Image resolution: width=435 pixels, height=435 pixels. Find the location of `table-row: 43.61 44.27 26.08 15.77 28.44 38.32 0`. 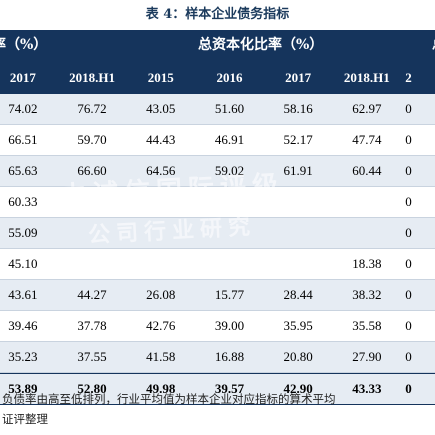

table-row: 43.61 44.27 26.08 15.77 28.44 38.32 0 is located at coordinates (217, 295).